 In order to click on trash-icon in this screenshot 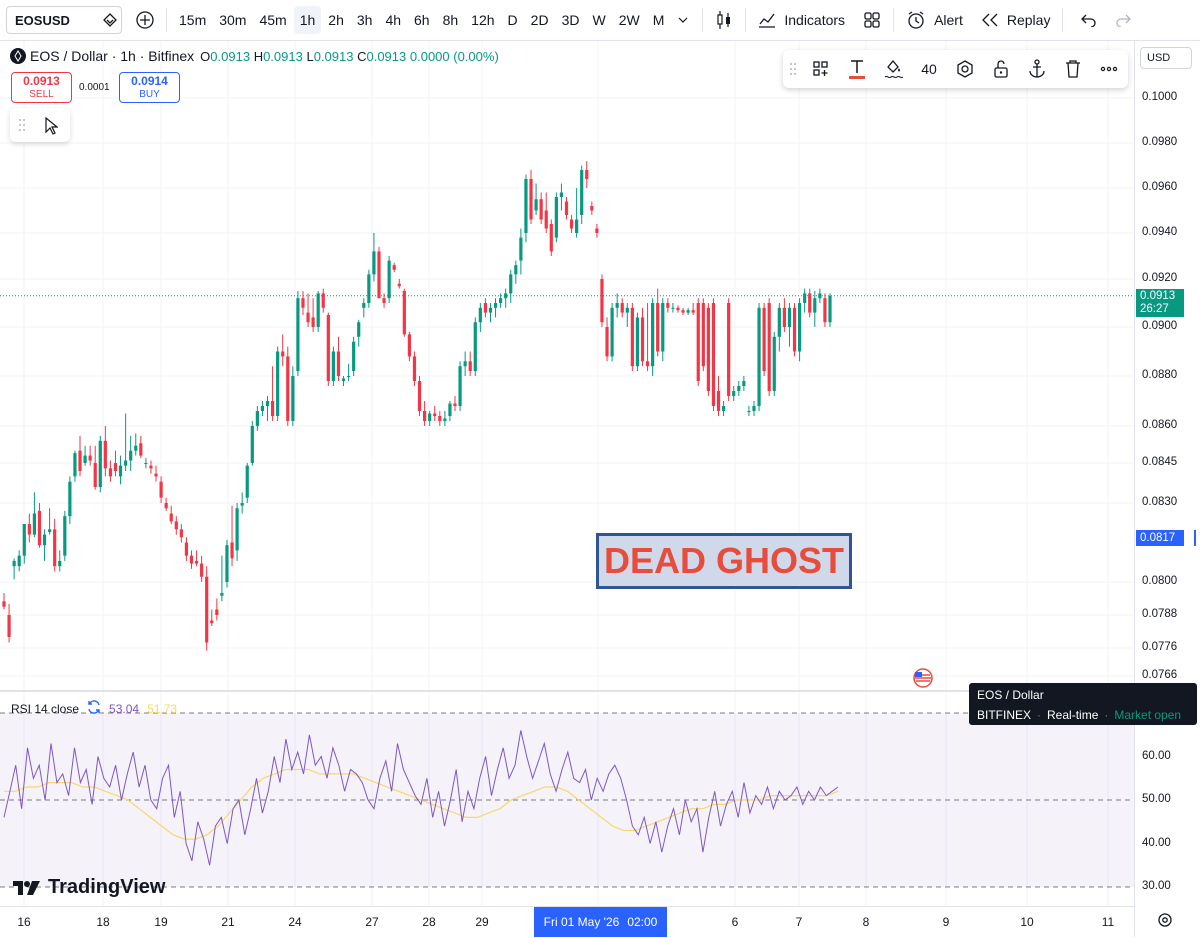, I will do `click(1073, 69)`.